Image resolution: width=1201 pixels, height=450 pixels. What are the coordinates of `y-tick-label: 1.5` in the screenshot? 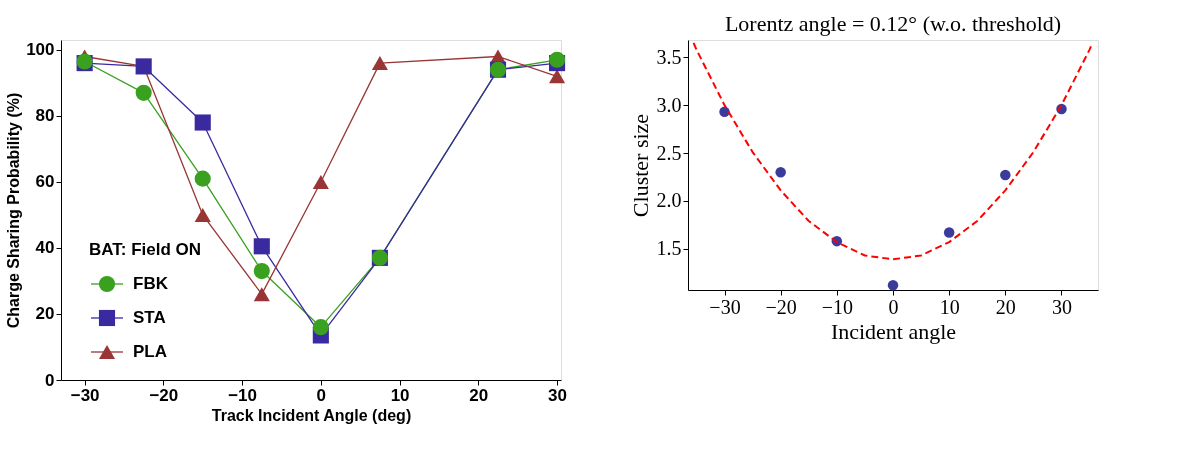 It's located at (669, 248).